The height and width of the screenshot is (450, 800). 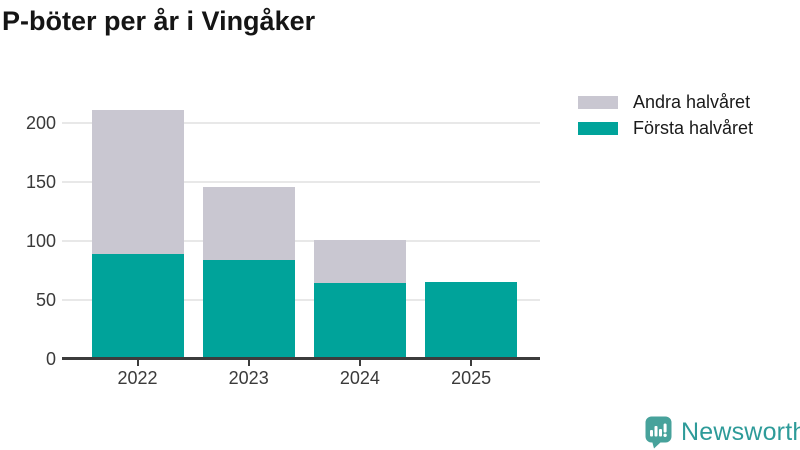 I want to click on newsworthy-logo: Newsworthy, so click(x=722, y=432).